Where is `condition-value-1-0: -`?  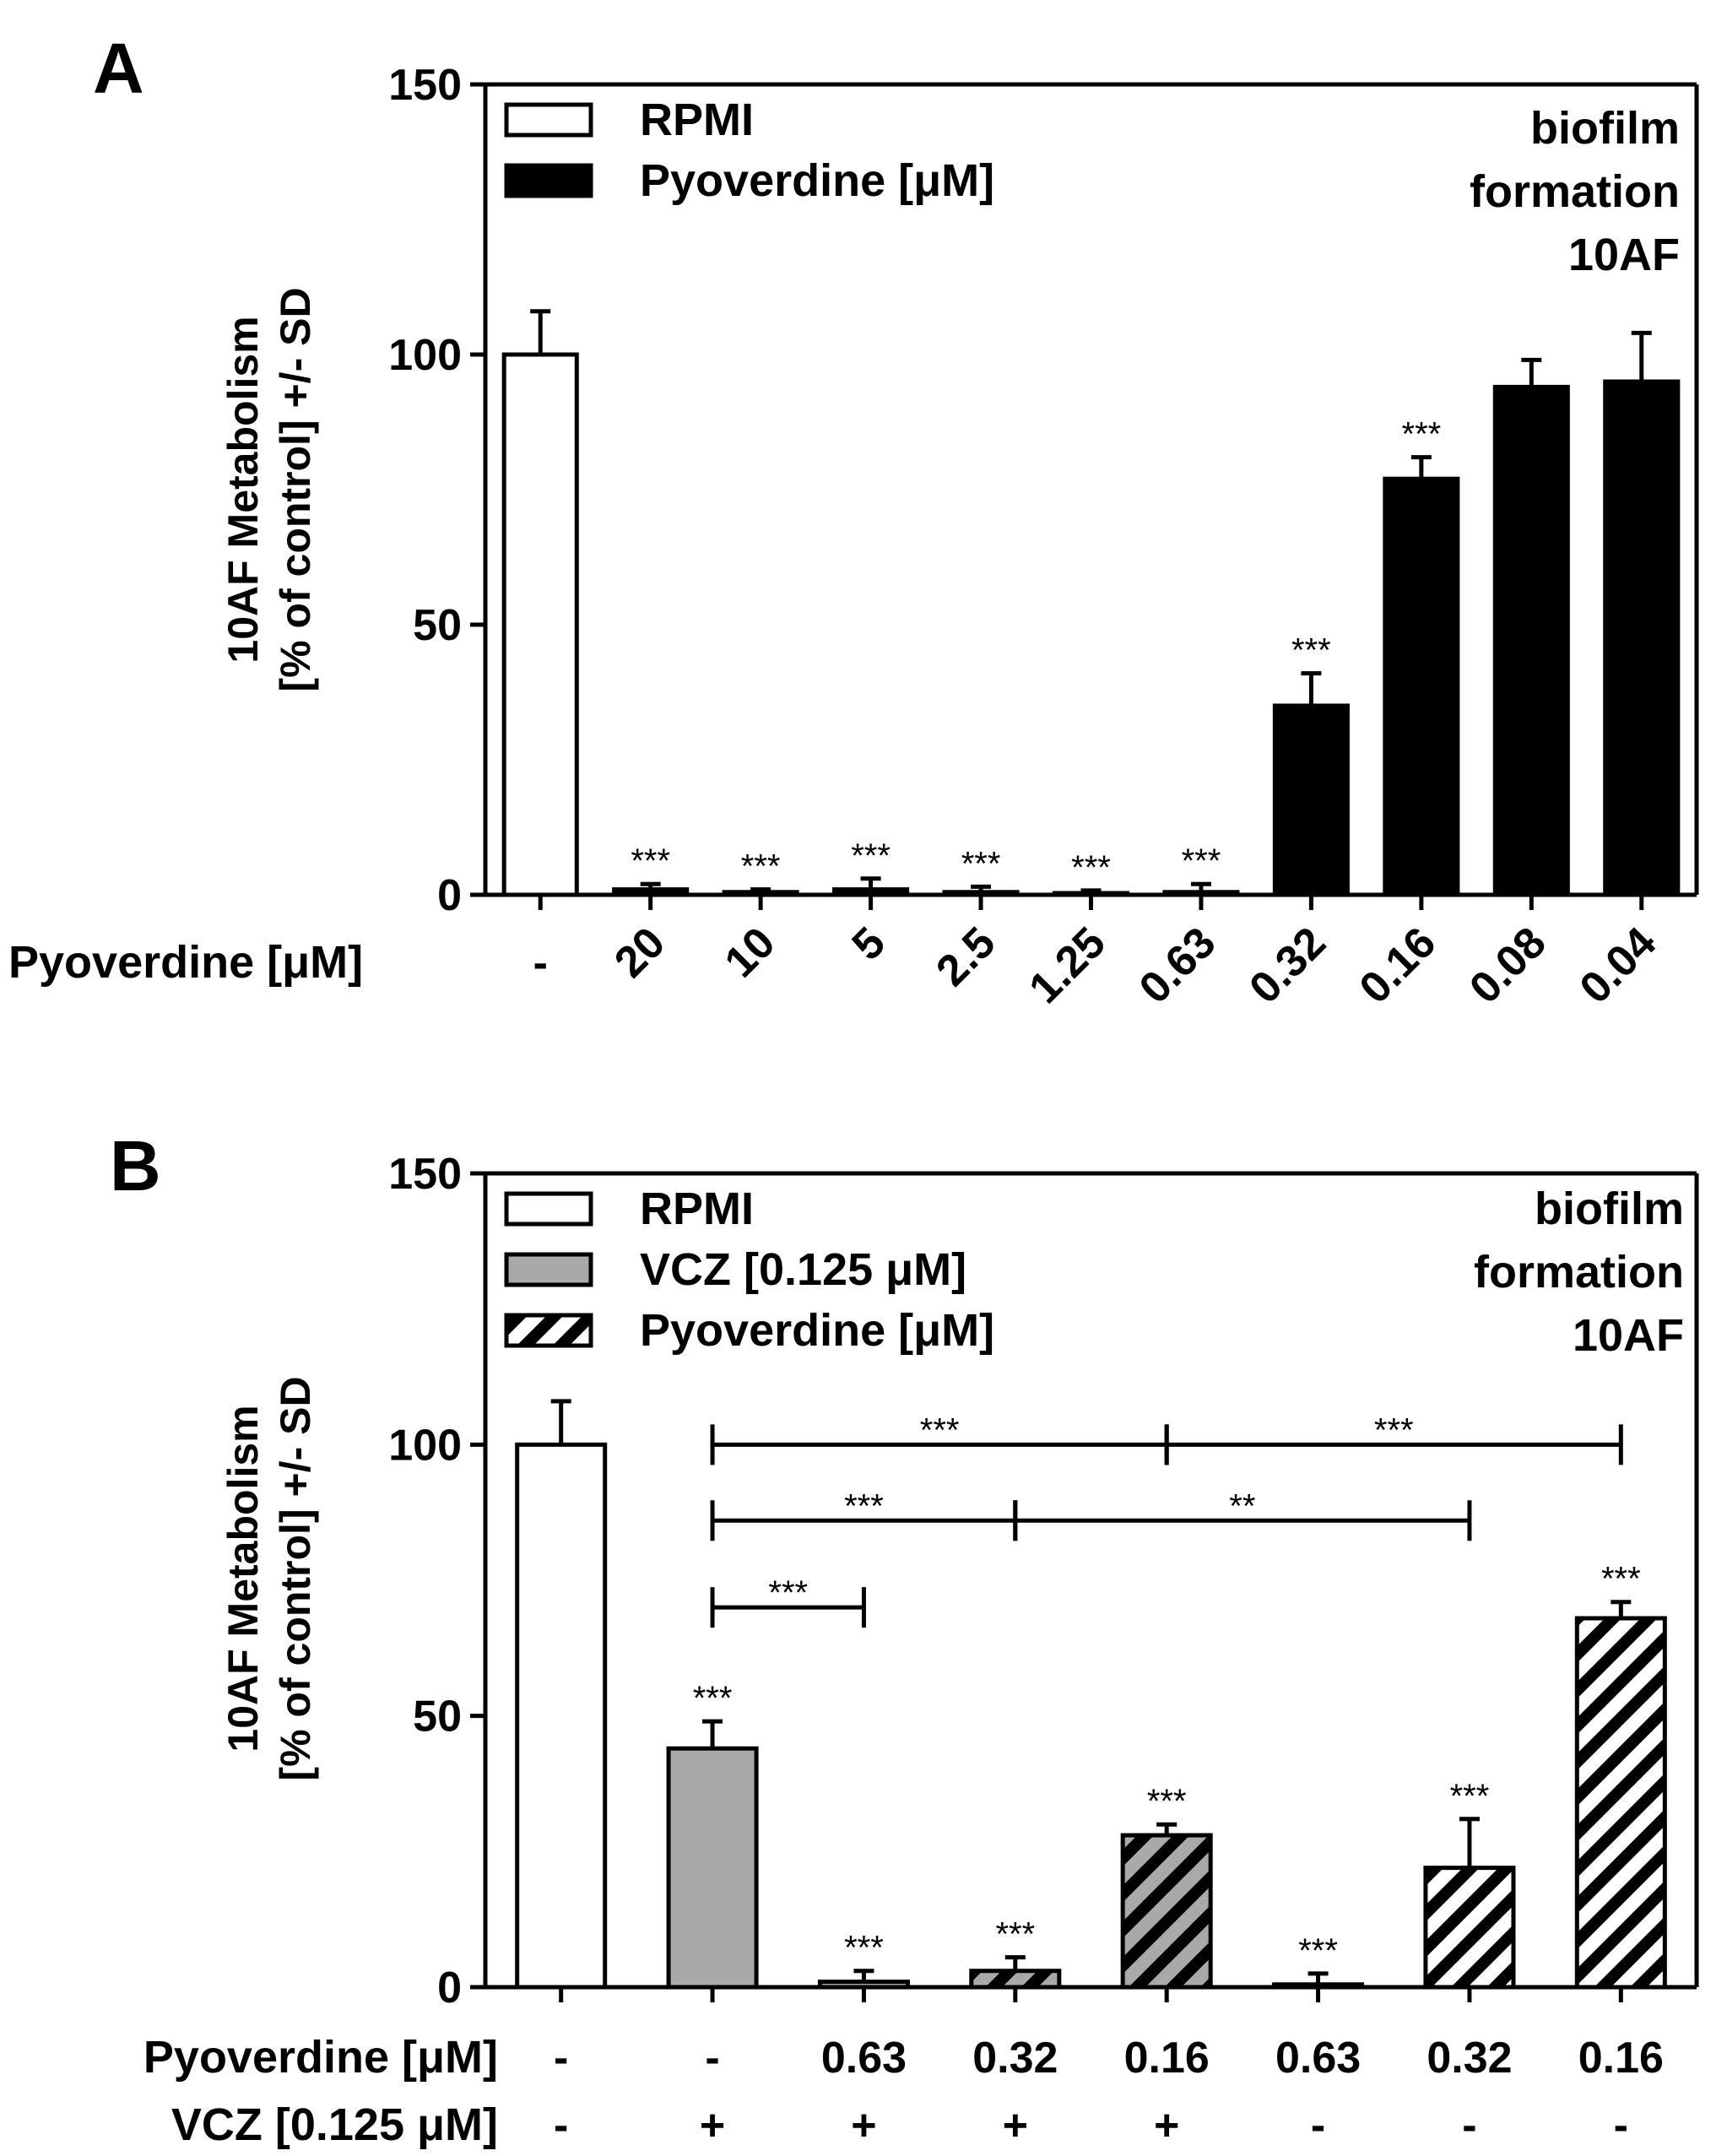 condition-value-1-0: - is located at coordinates (561, 2125).